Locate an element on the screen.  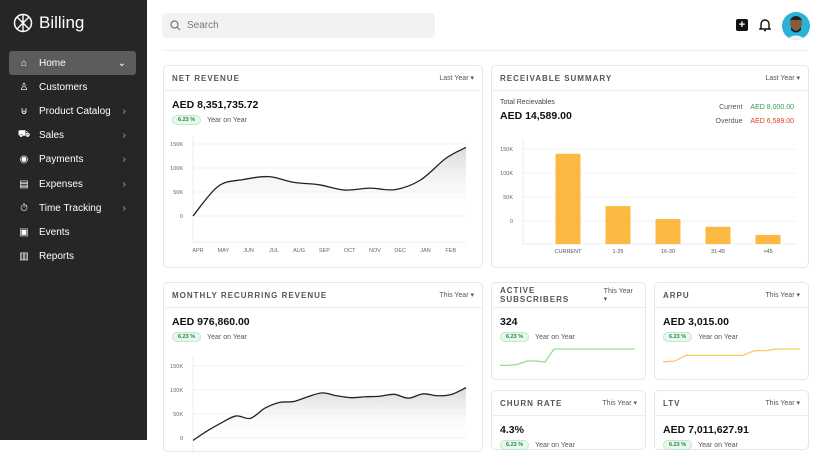
x-tick-label: SEP is located at coordinates (324, 251).